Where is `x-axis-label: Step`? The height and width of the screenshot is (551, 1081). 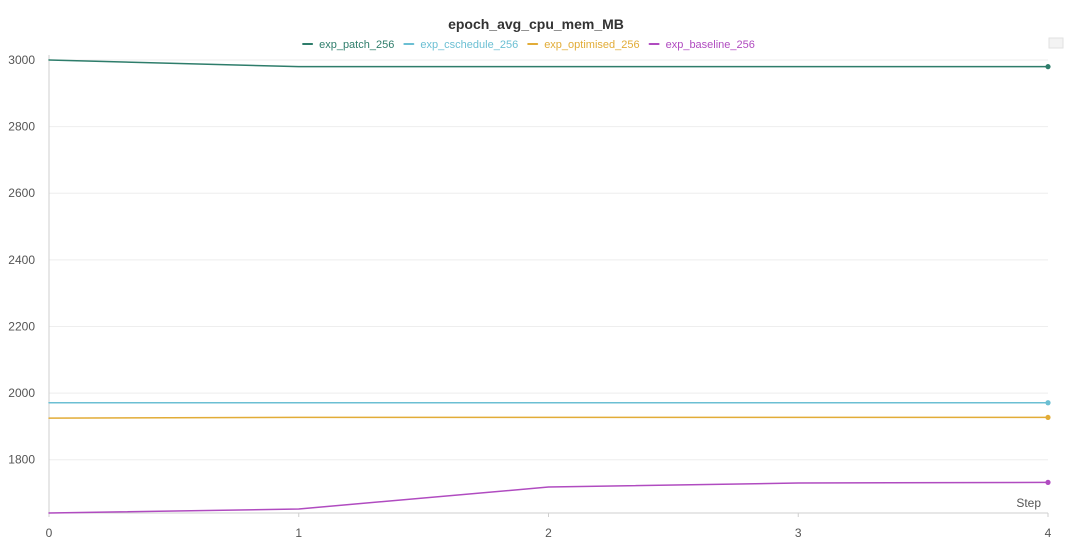
x-axis-label: Step is located at coordinates (1028, 503).